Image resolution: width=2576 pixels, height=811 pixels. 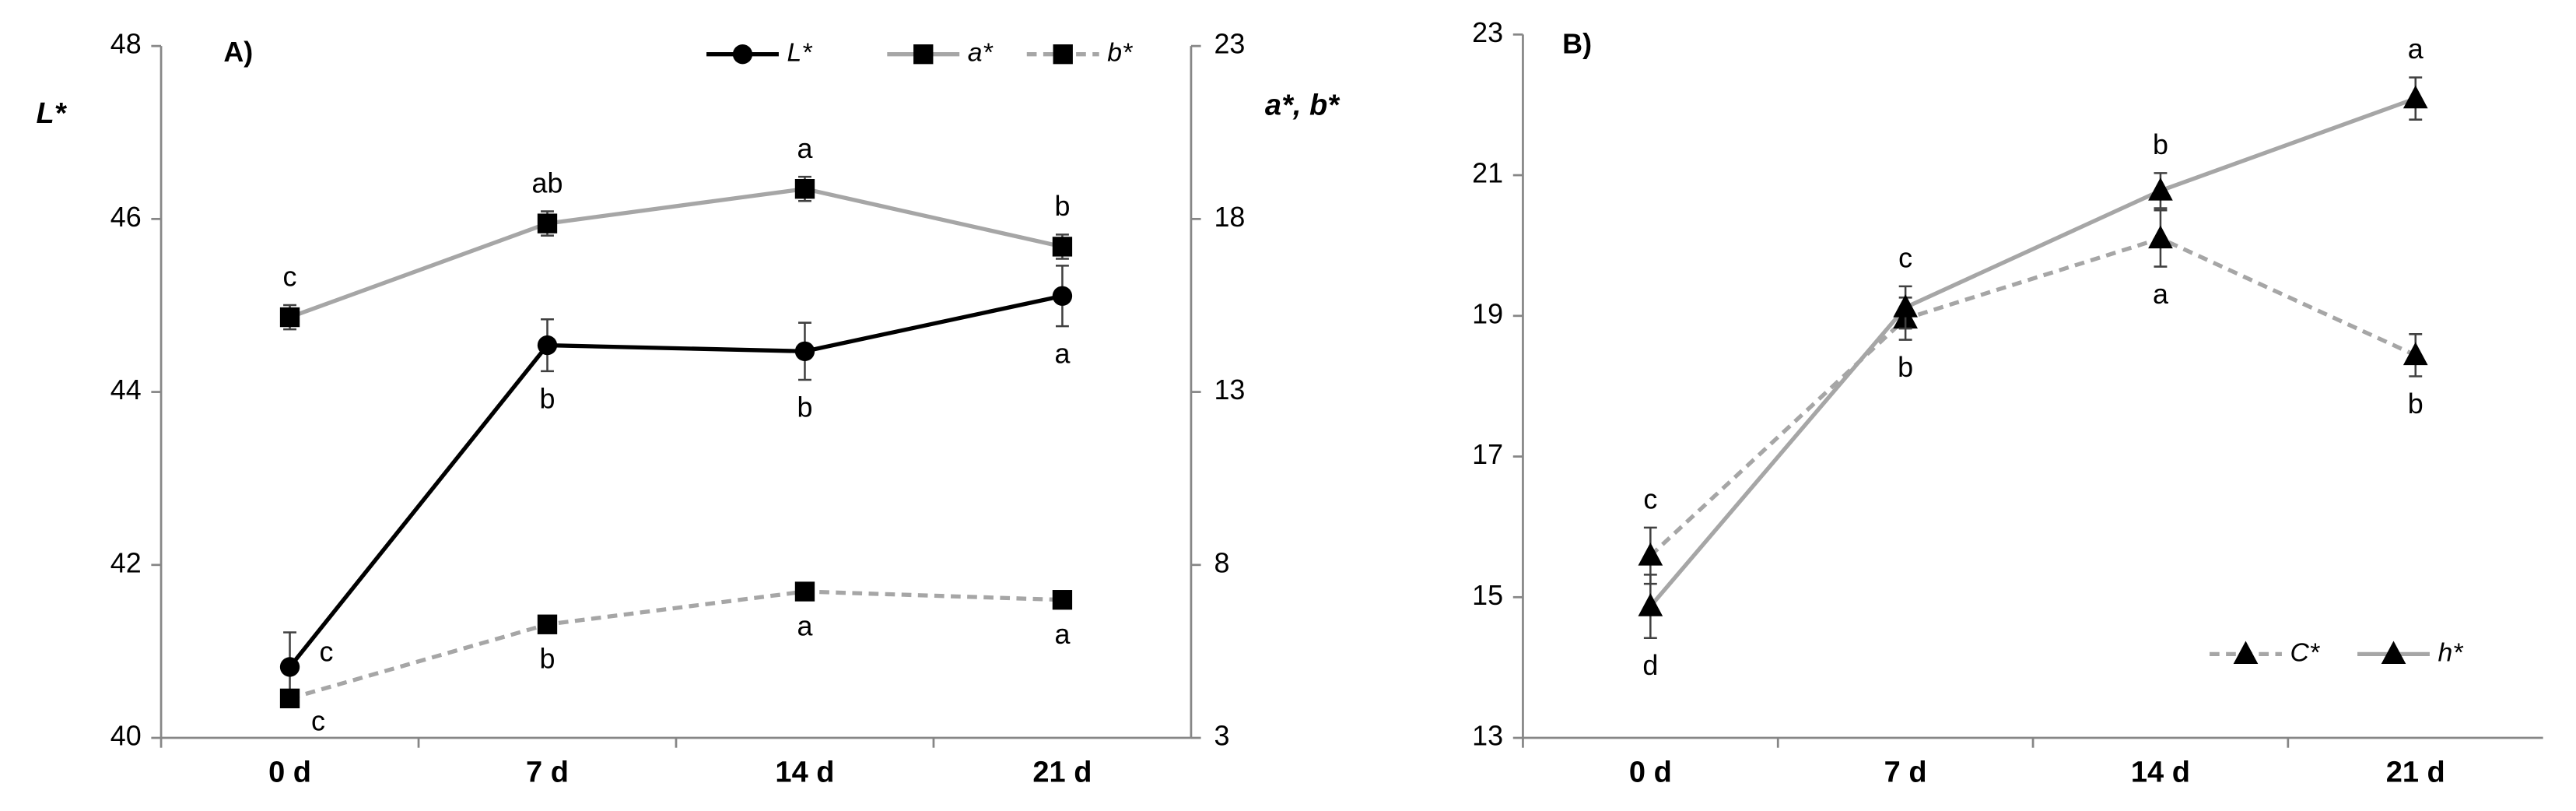 I want to click on legend-label: a*, so click(x=981, y=53).